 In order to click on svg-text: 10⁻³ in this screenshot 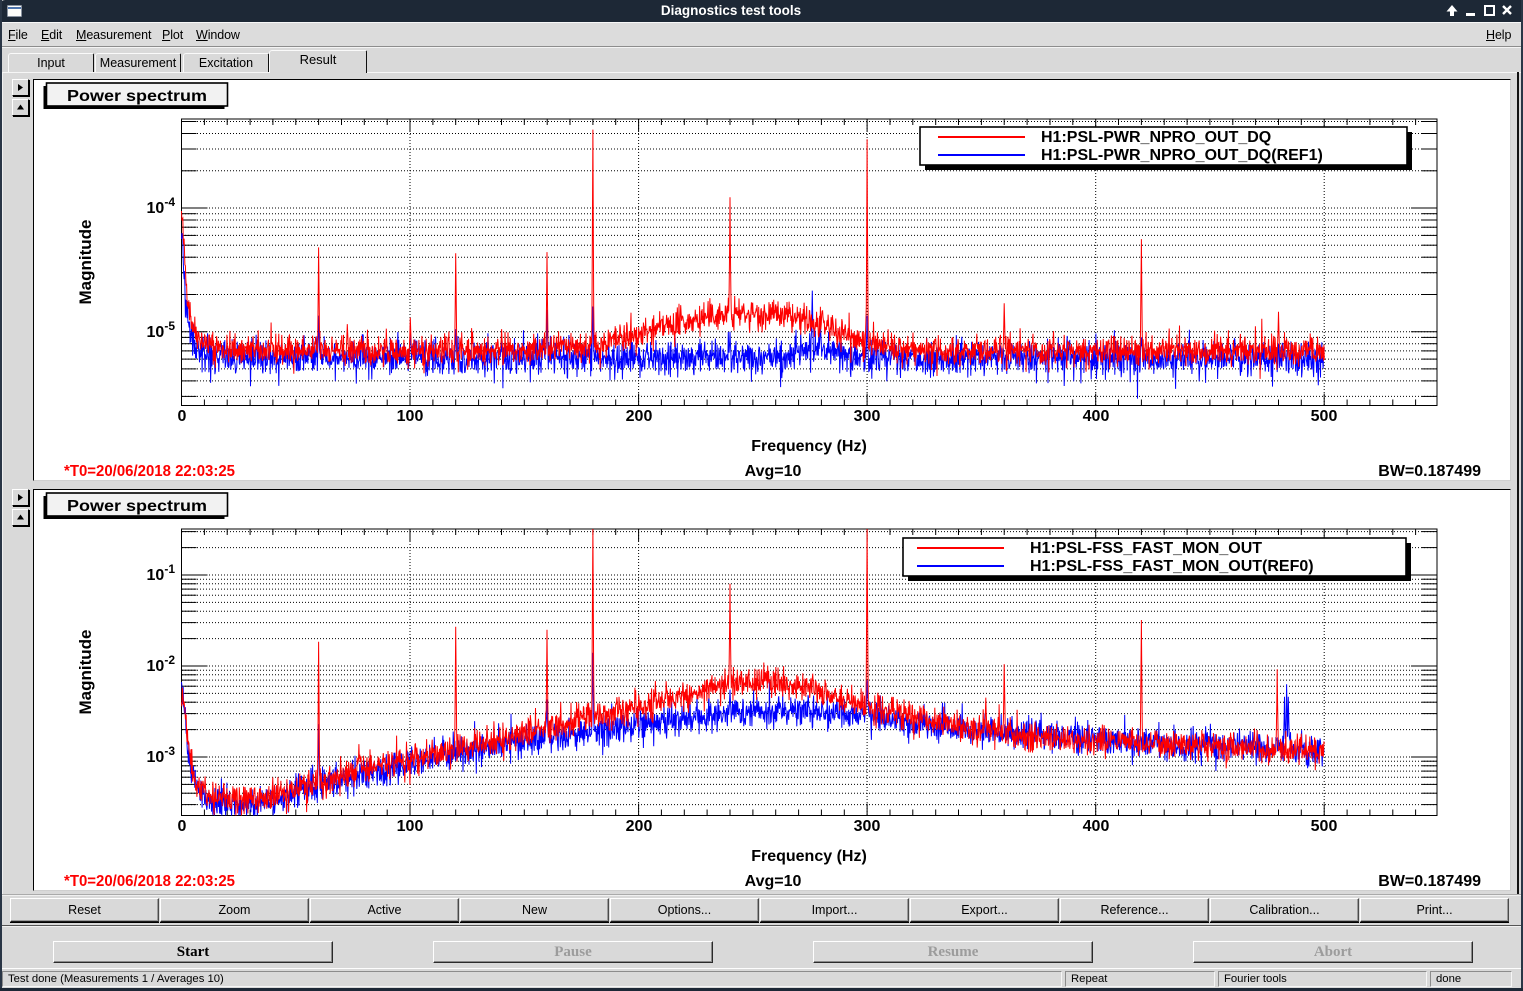, I will do `click(161, 755)`.